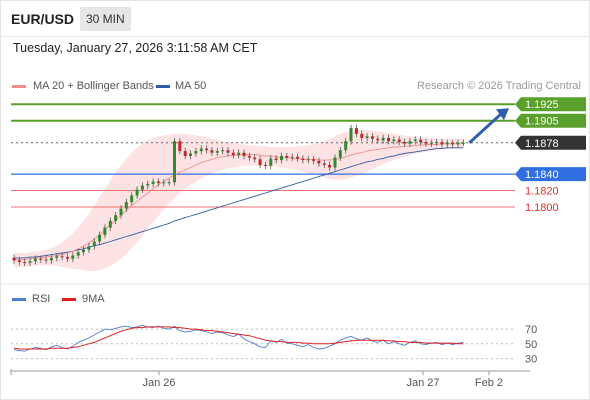 This screenshot has height=400, width=590. What do you see at coordinates (41, 299) in the screenshot?
I see `legend-label: RSI` at bounding box center [41, 299].